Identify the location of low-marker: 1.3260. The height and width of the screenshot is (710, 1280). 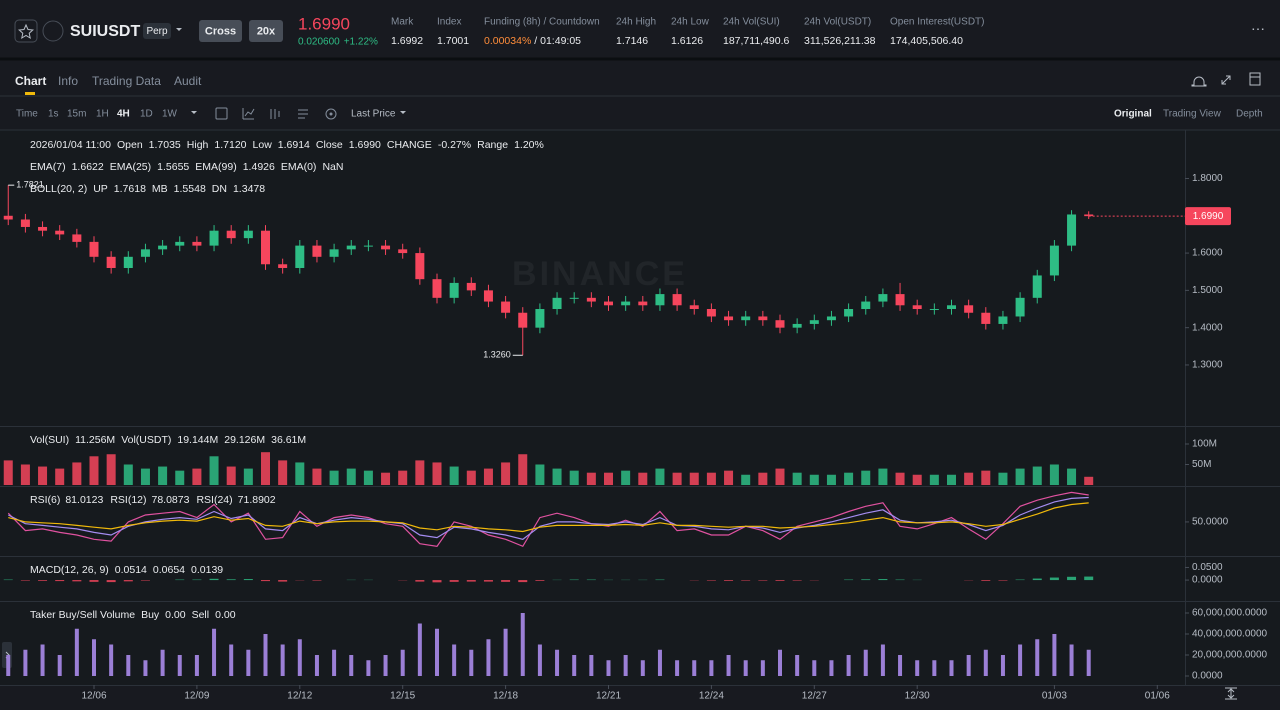
(497, 355).